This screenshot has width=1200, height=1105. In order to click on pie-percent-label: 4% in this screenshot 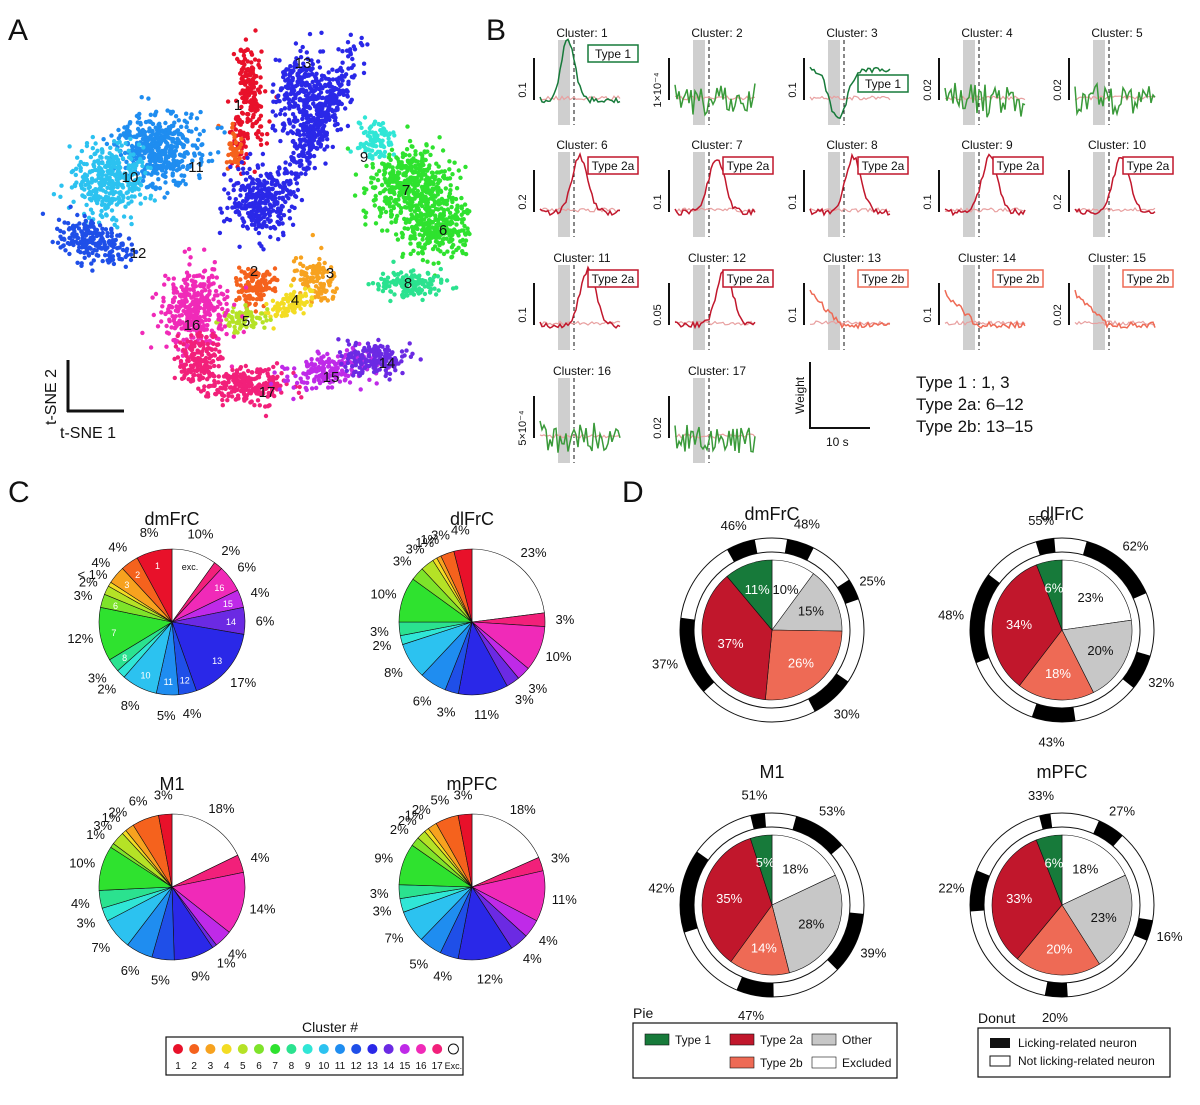, I will do `click(260, 592)`.